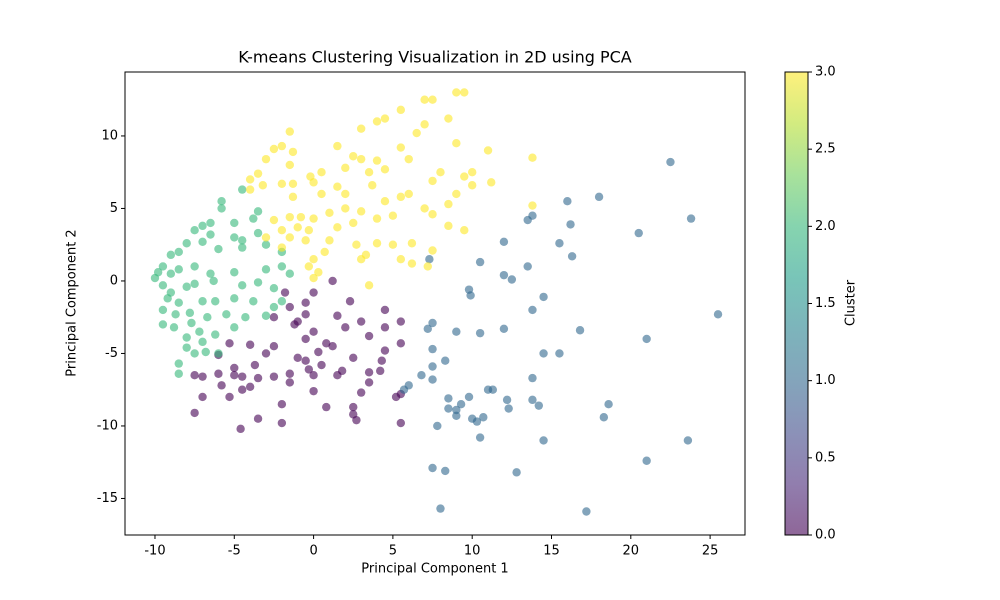 This screenshot has height=600, width=1000. I want to click on colorbar, so click(796, 303).